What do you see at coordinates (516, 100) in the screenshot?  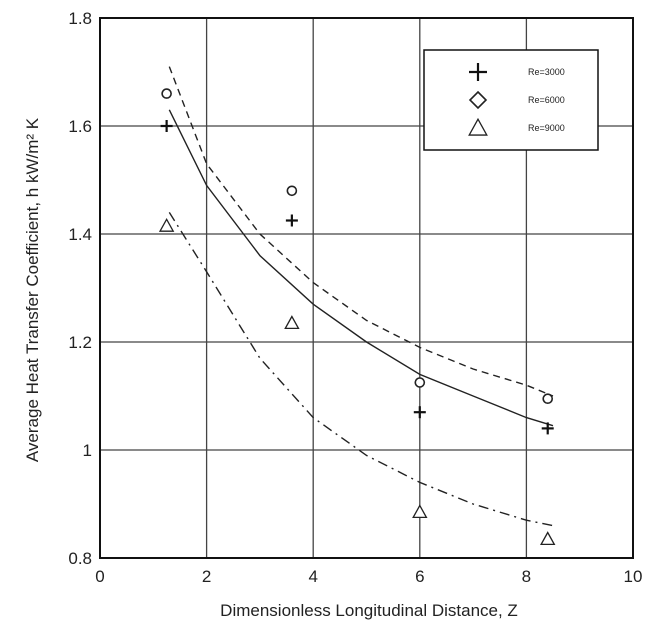 I see `legend-item: Re=6000` at bounding box center [516, 100].